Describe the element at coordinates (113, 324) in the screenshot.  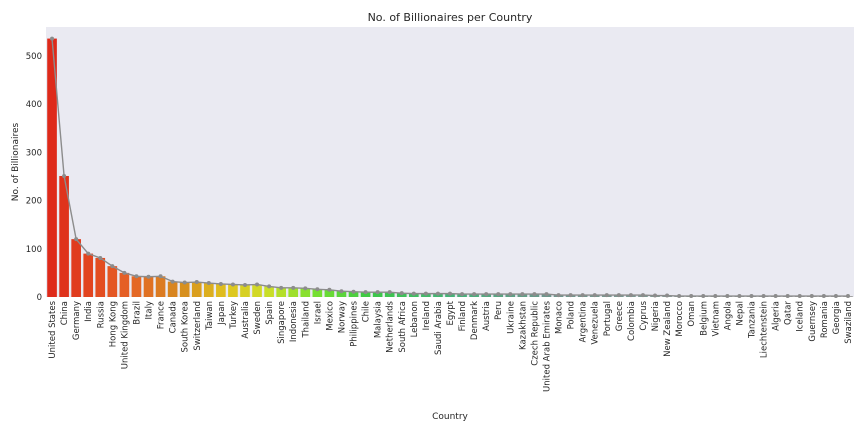
I see `x-tick-label: Hong Kong` at that location.